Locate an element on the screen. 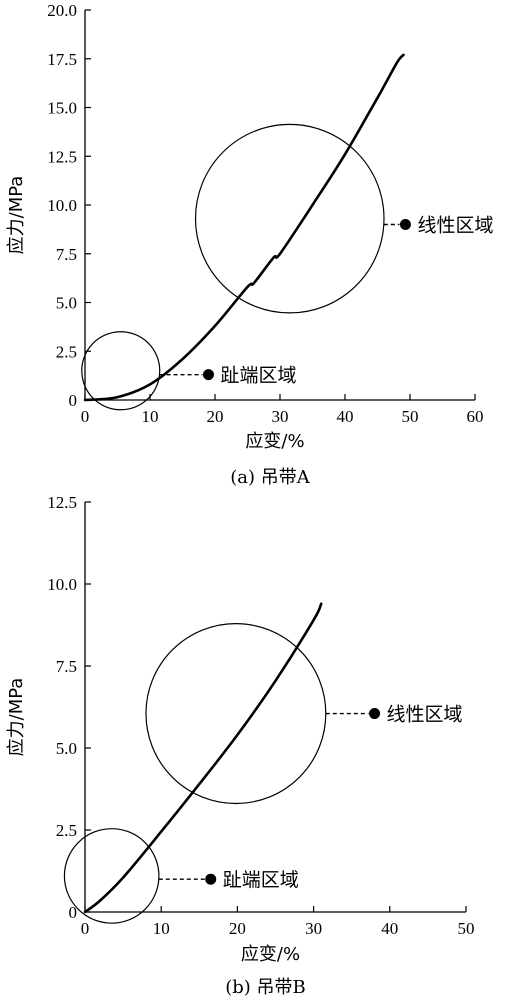 The image size is (520, 1000). chart-caption: (a) 吊带A is located at coordinates (270, 477).